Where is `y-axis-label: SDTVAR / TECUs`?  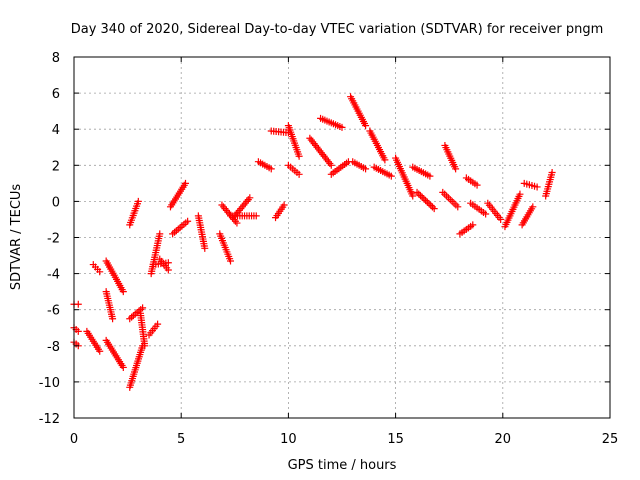
y-axis-label: SDTVAR / TECUs is located at coordinates (16, 237).